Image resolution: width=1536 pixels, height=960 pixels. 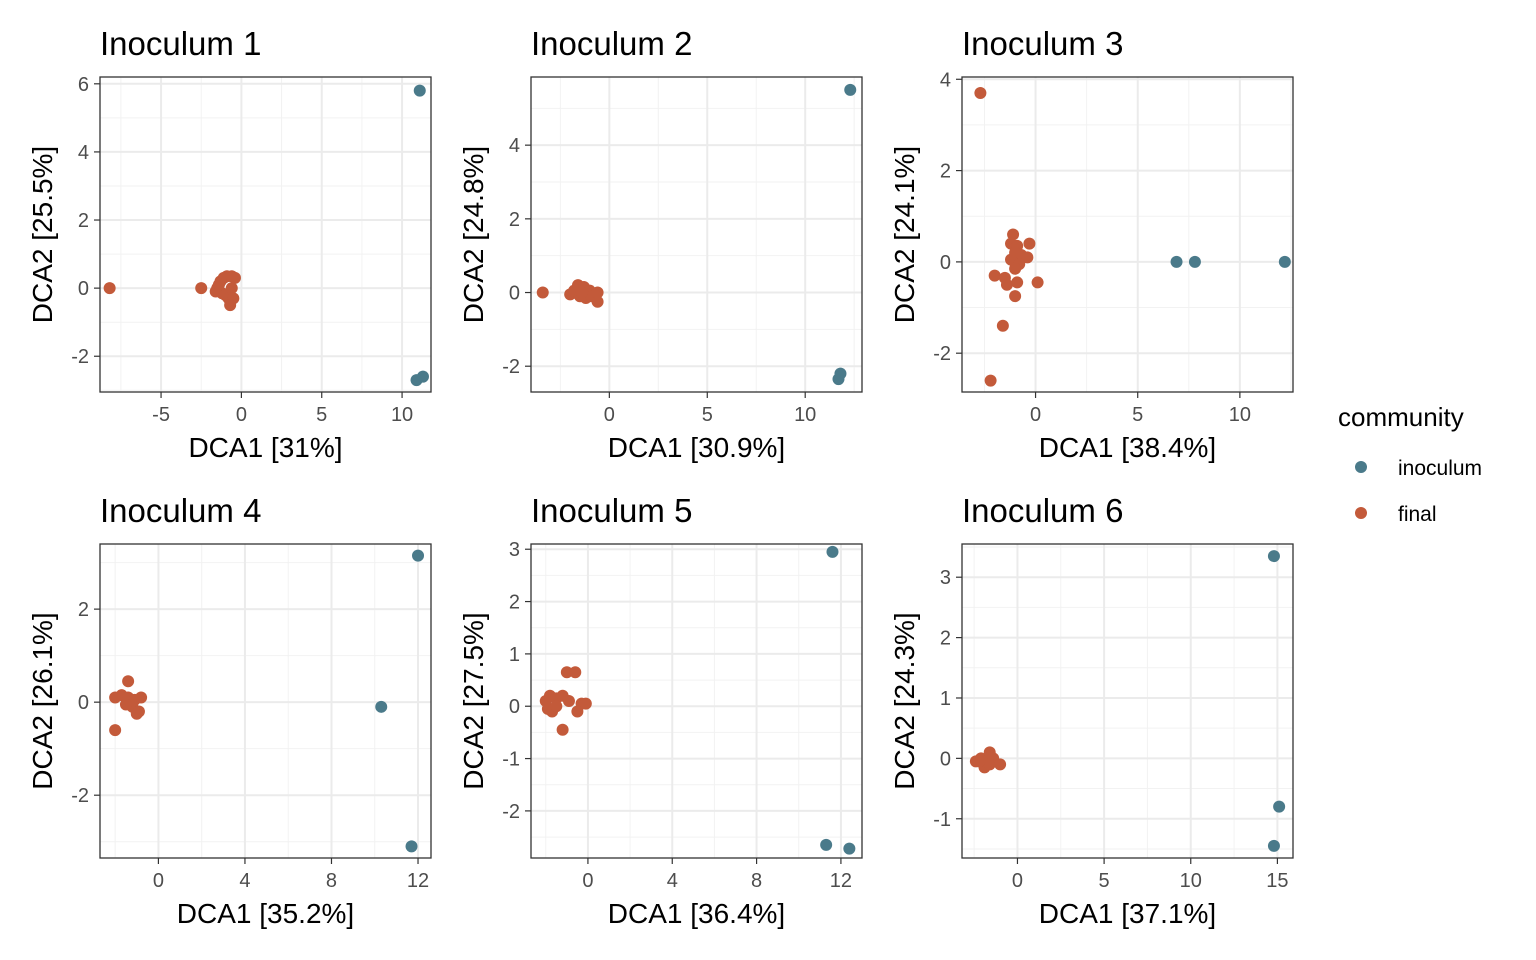 I want to click on y-axis-title: DCA2 [26.1%], so click(x=42, y=700).